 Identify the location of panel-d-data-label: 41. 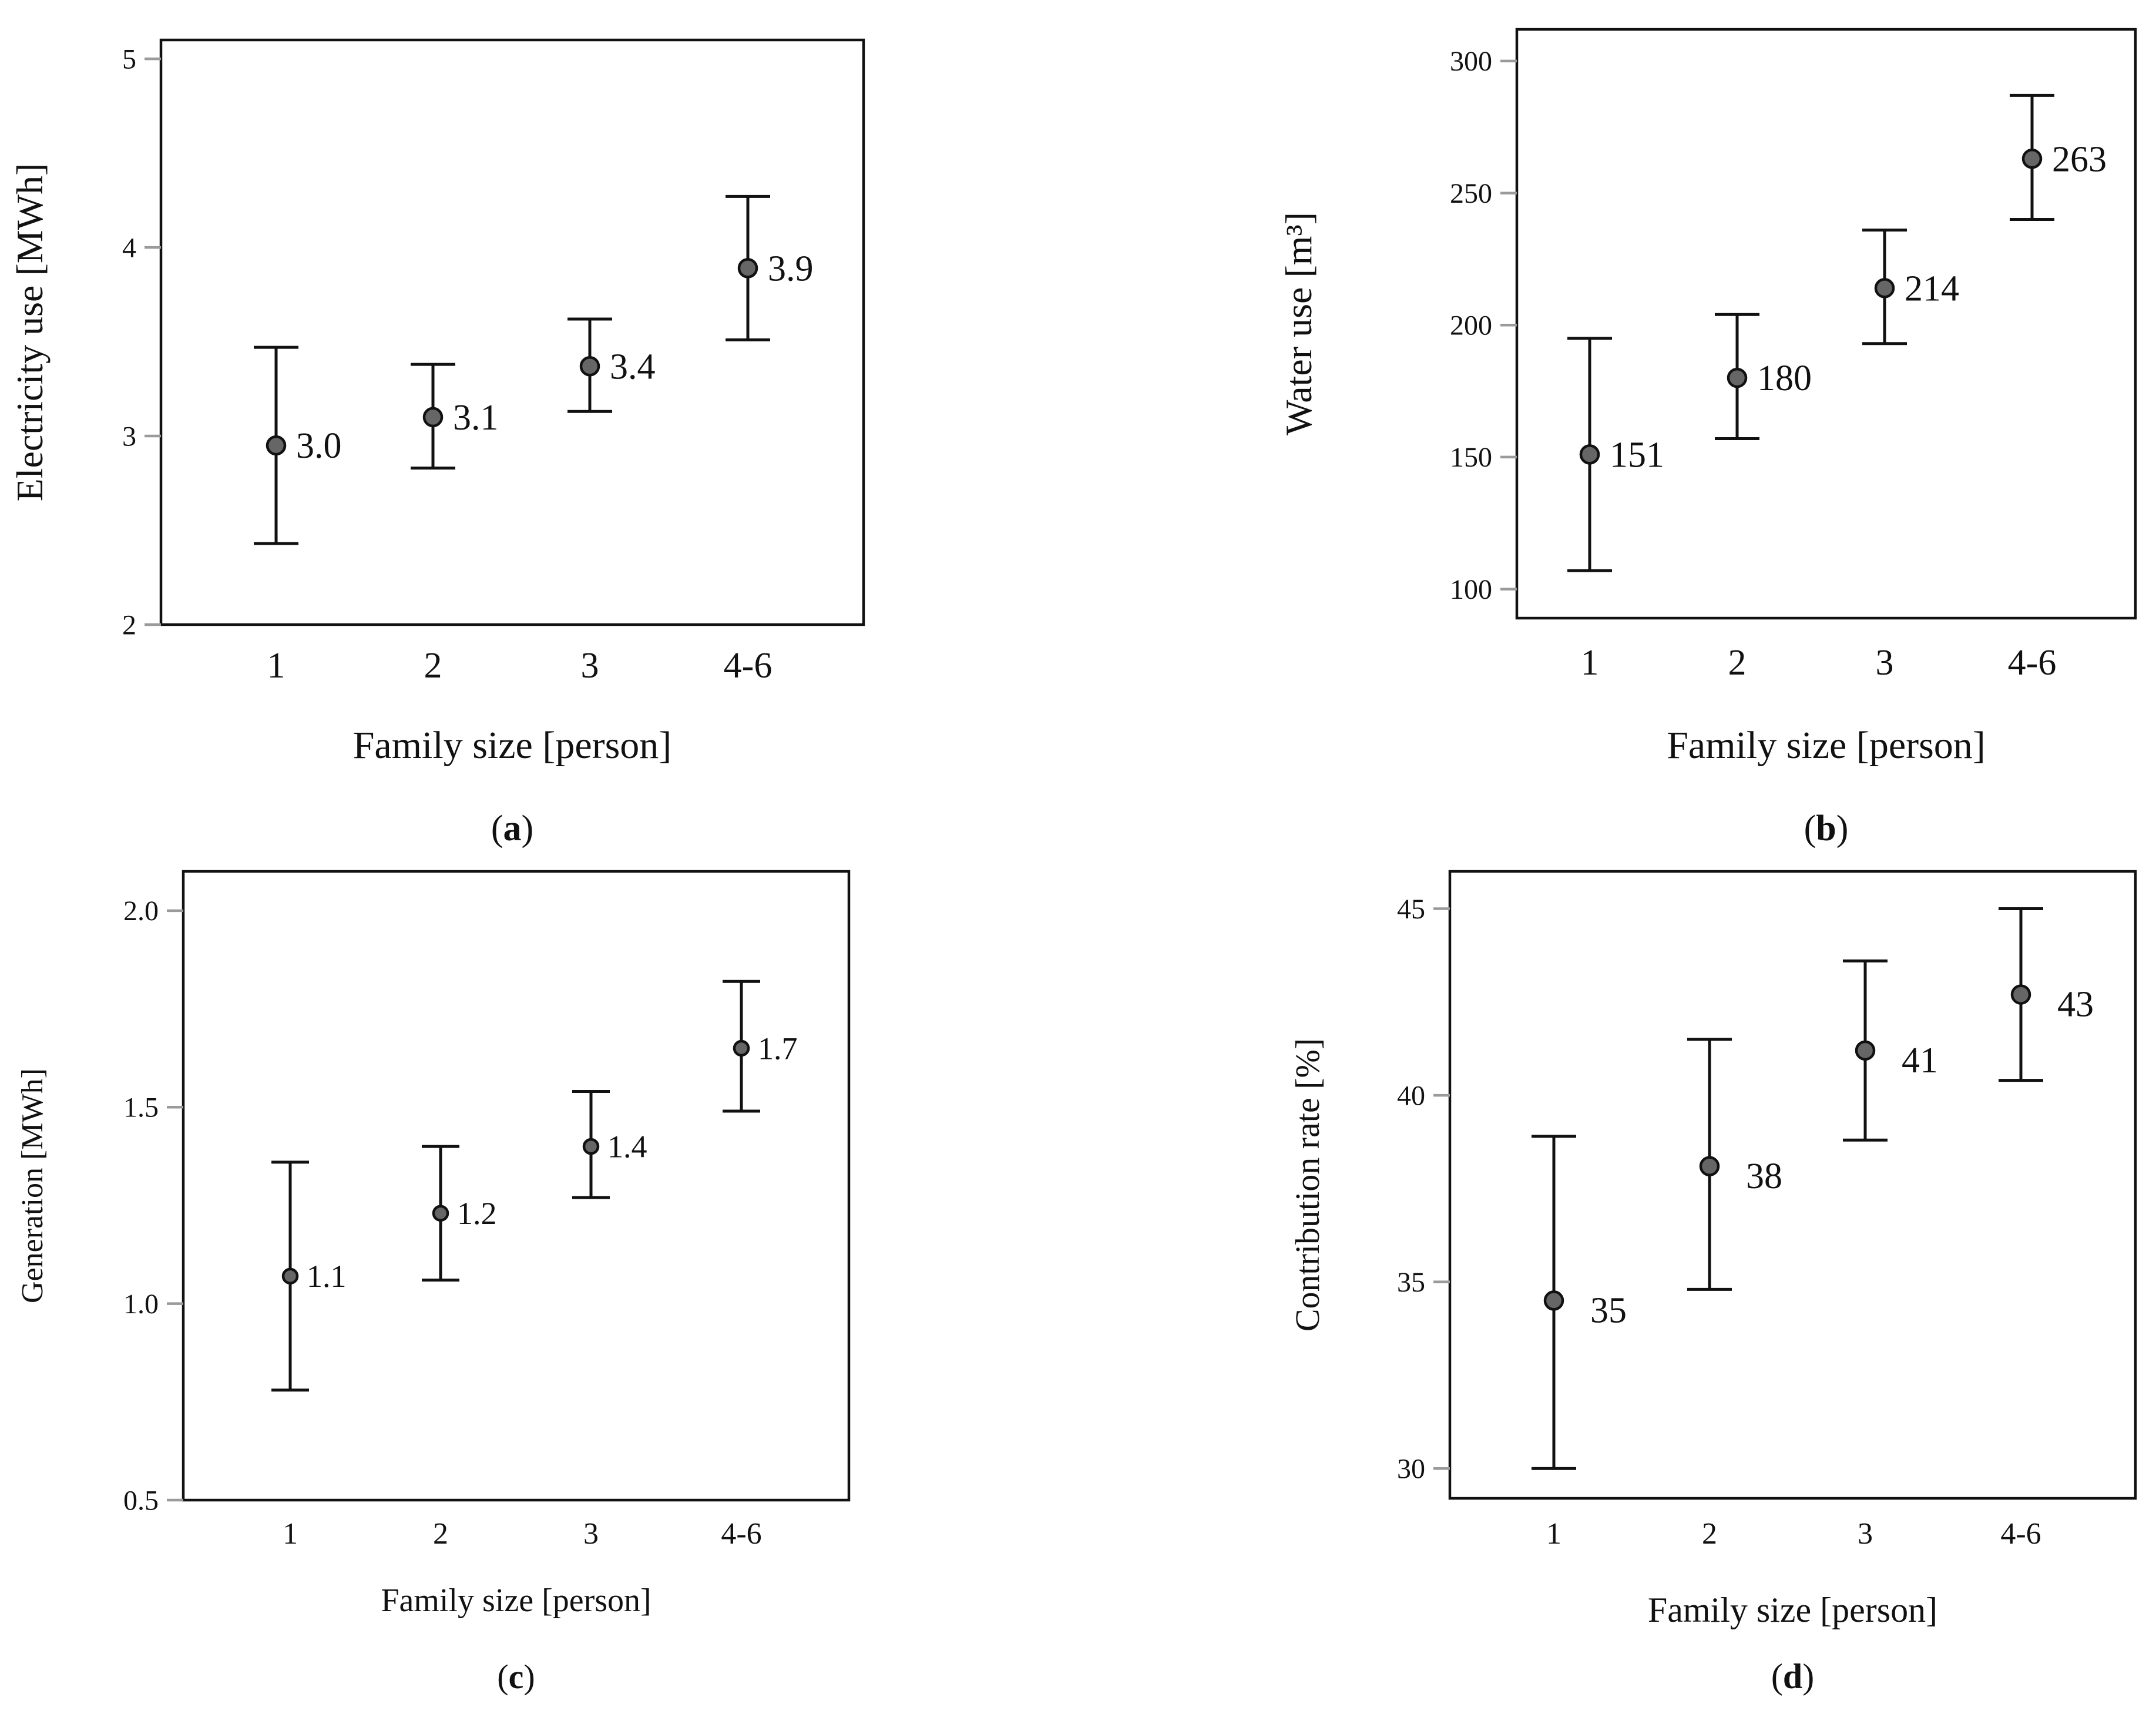
(1920, 1061).